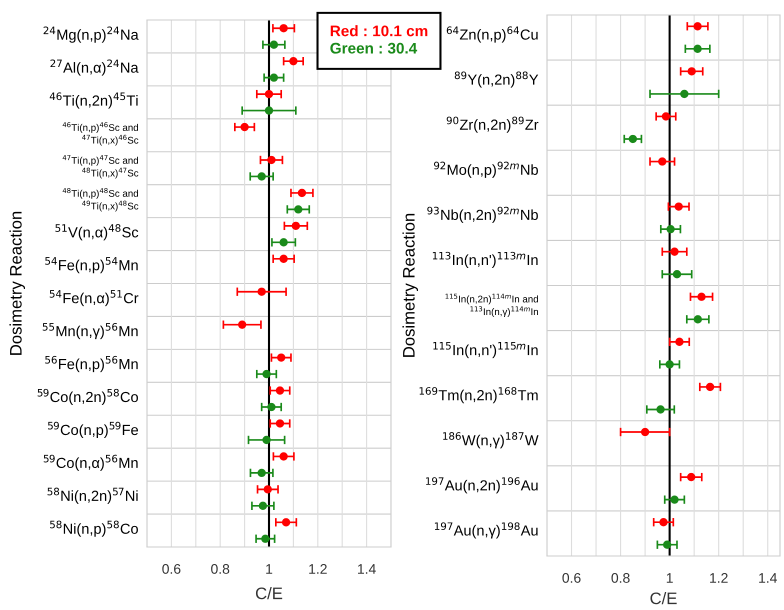 This screenshot has width=784, height=610. I want to click on y-tick-label: $^{46}$Ti(n,2n)$^{45}$Ti, so click(94, 100).